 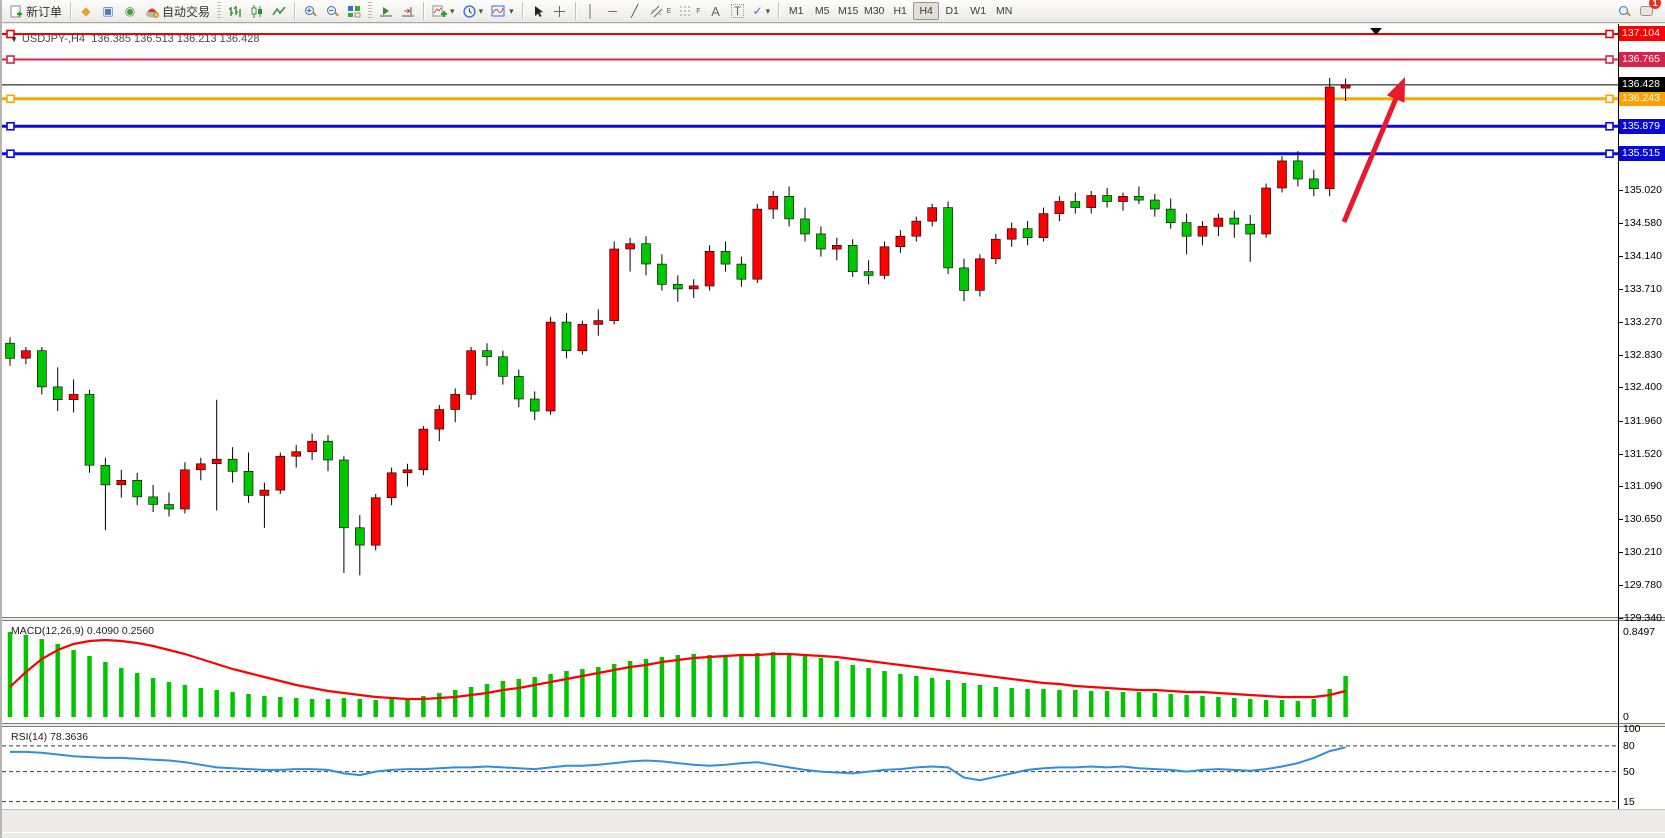 What do you see at coordinates (978, 11) in the screenshot?
I see `timeframe-w1: W1` at bounding box center [978, 11].